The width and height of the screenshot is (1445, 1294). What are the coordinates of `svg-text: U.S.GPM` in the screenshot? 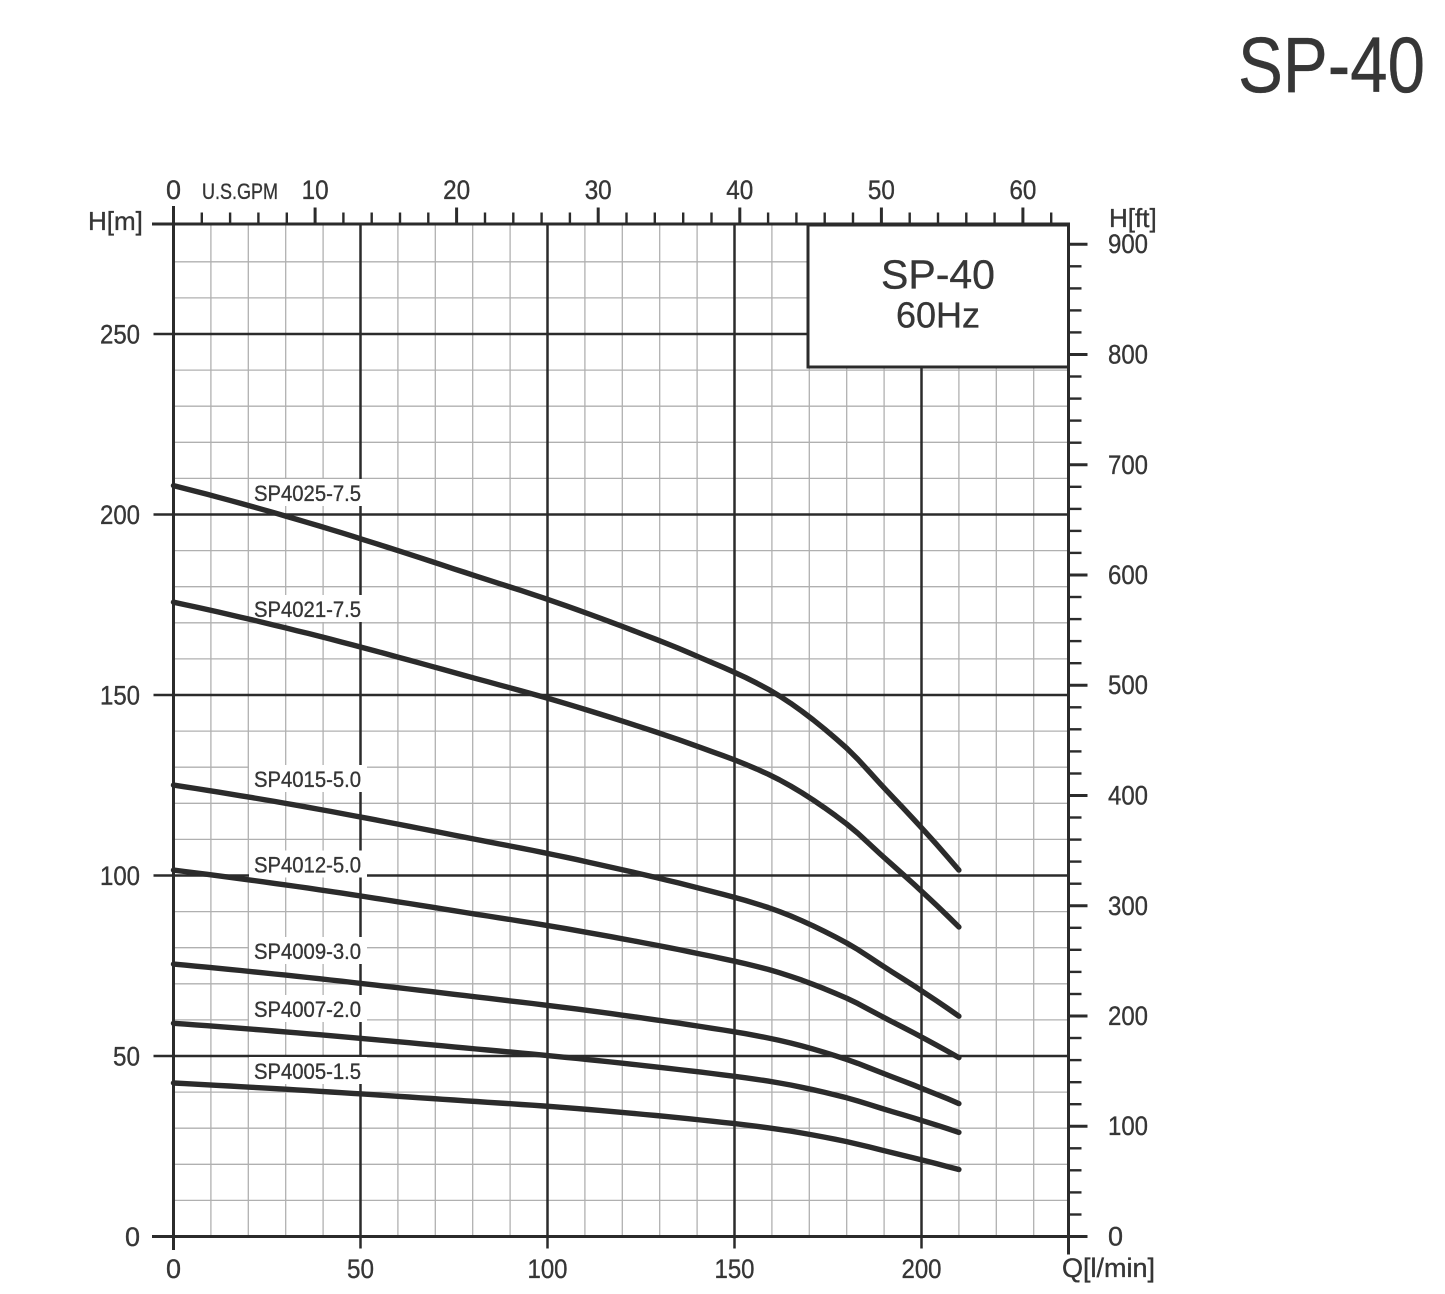 It's located at (240, 191).